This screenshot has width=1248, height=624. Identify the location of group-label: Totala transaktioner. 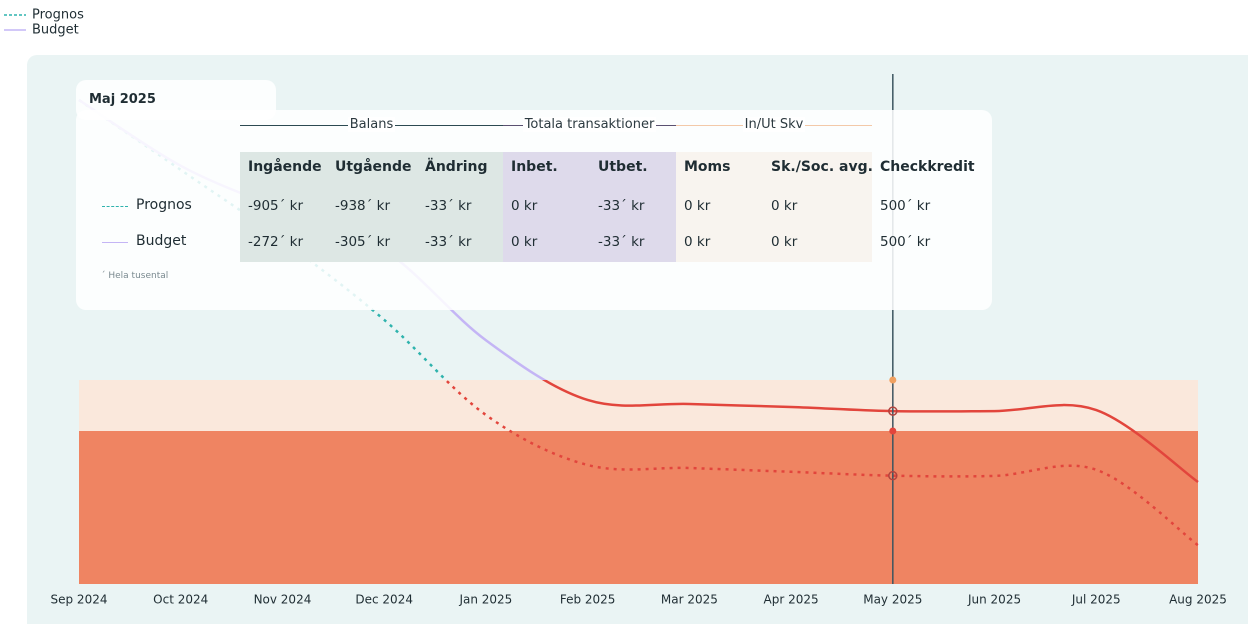
(589, 125).